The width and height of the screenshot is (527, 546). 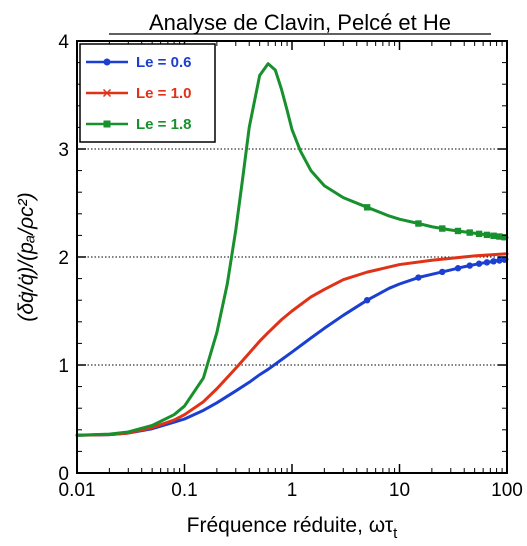 What do you see at coordinates (292, 490) in the screenshot?
I see `x-tick-label: 1` at bounding box center [292, 490].